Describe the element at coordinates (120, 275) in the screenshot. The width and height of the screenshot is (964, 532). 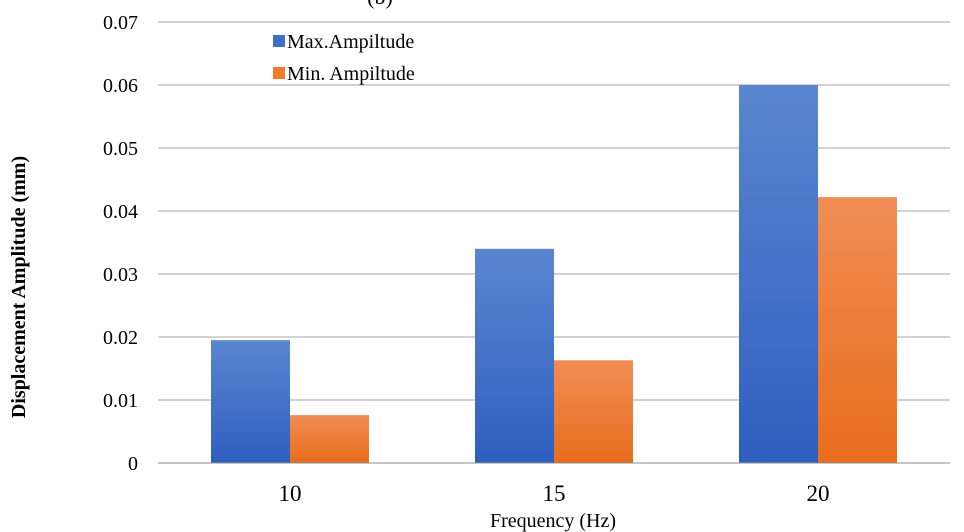
I see `y-tick-label: 0.03` at that location.